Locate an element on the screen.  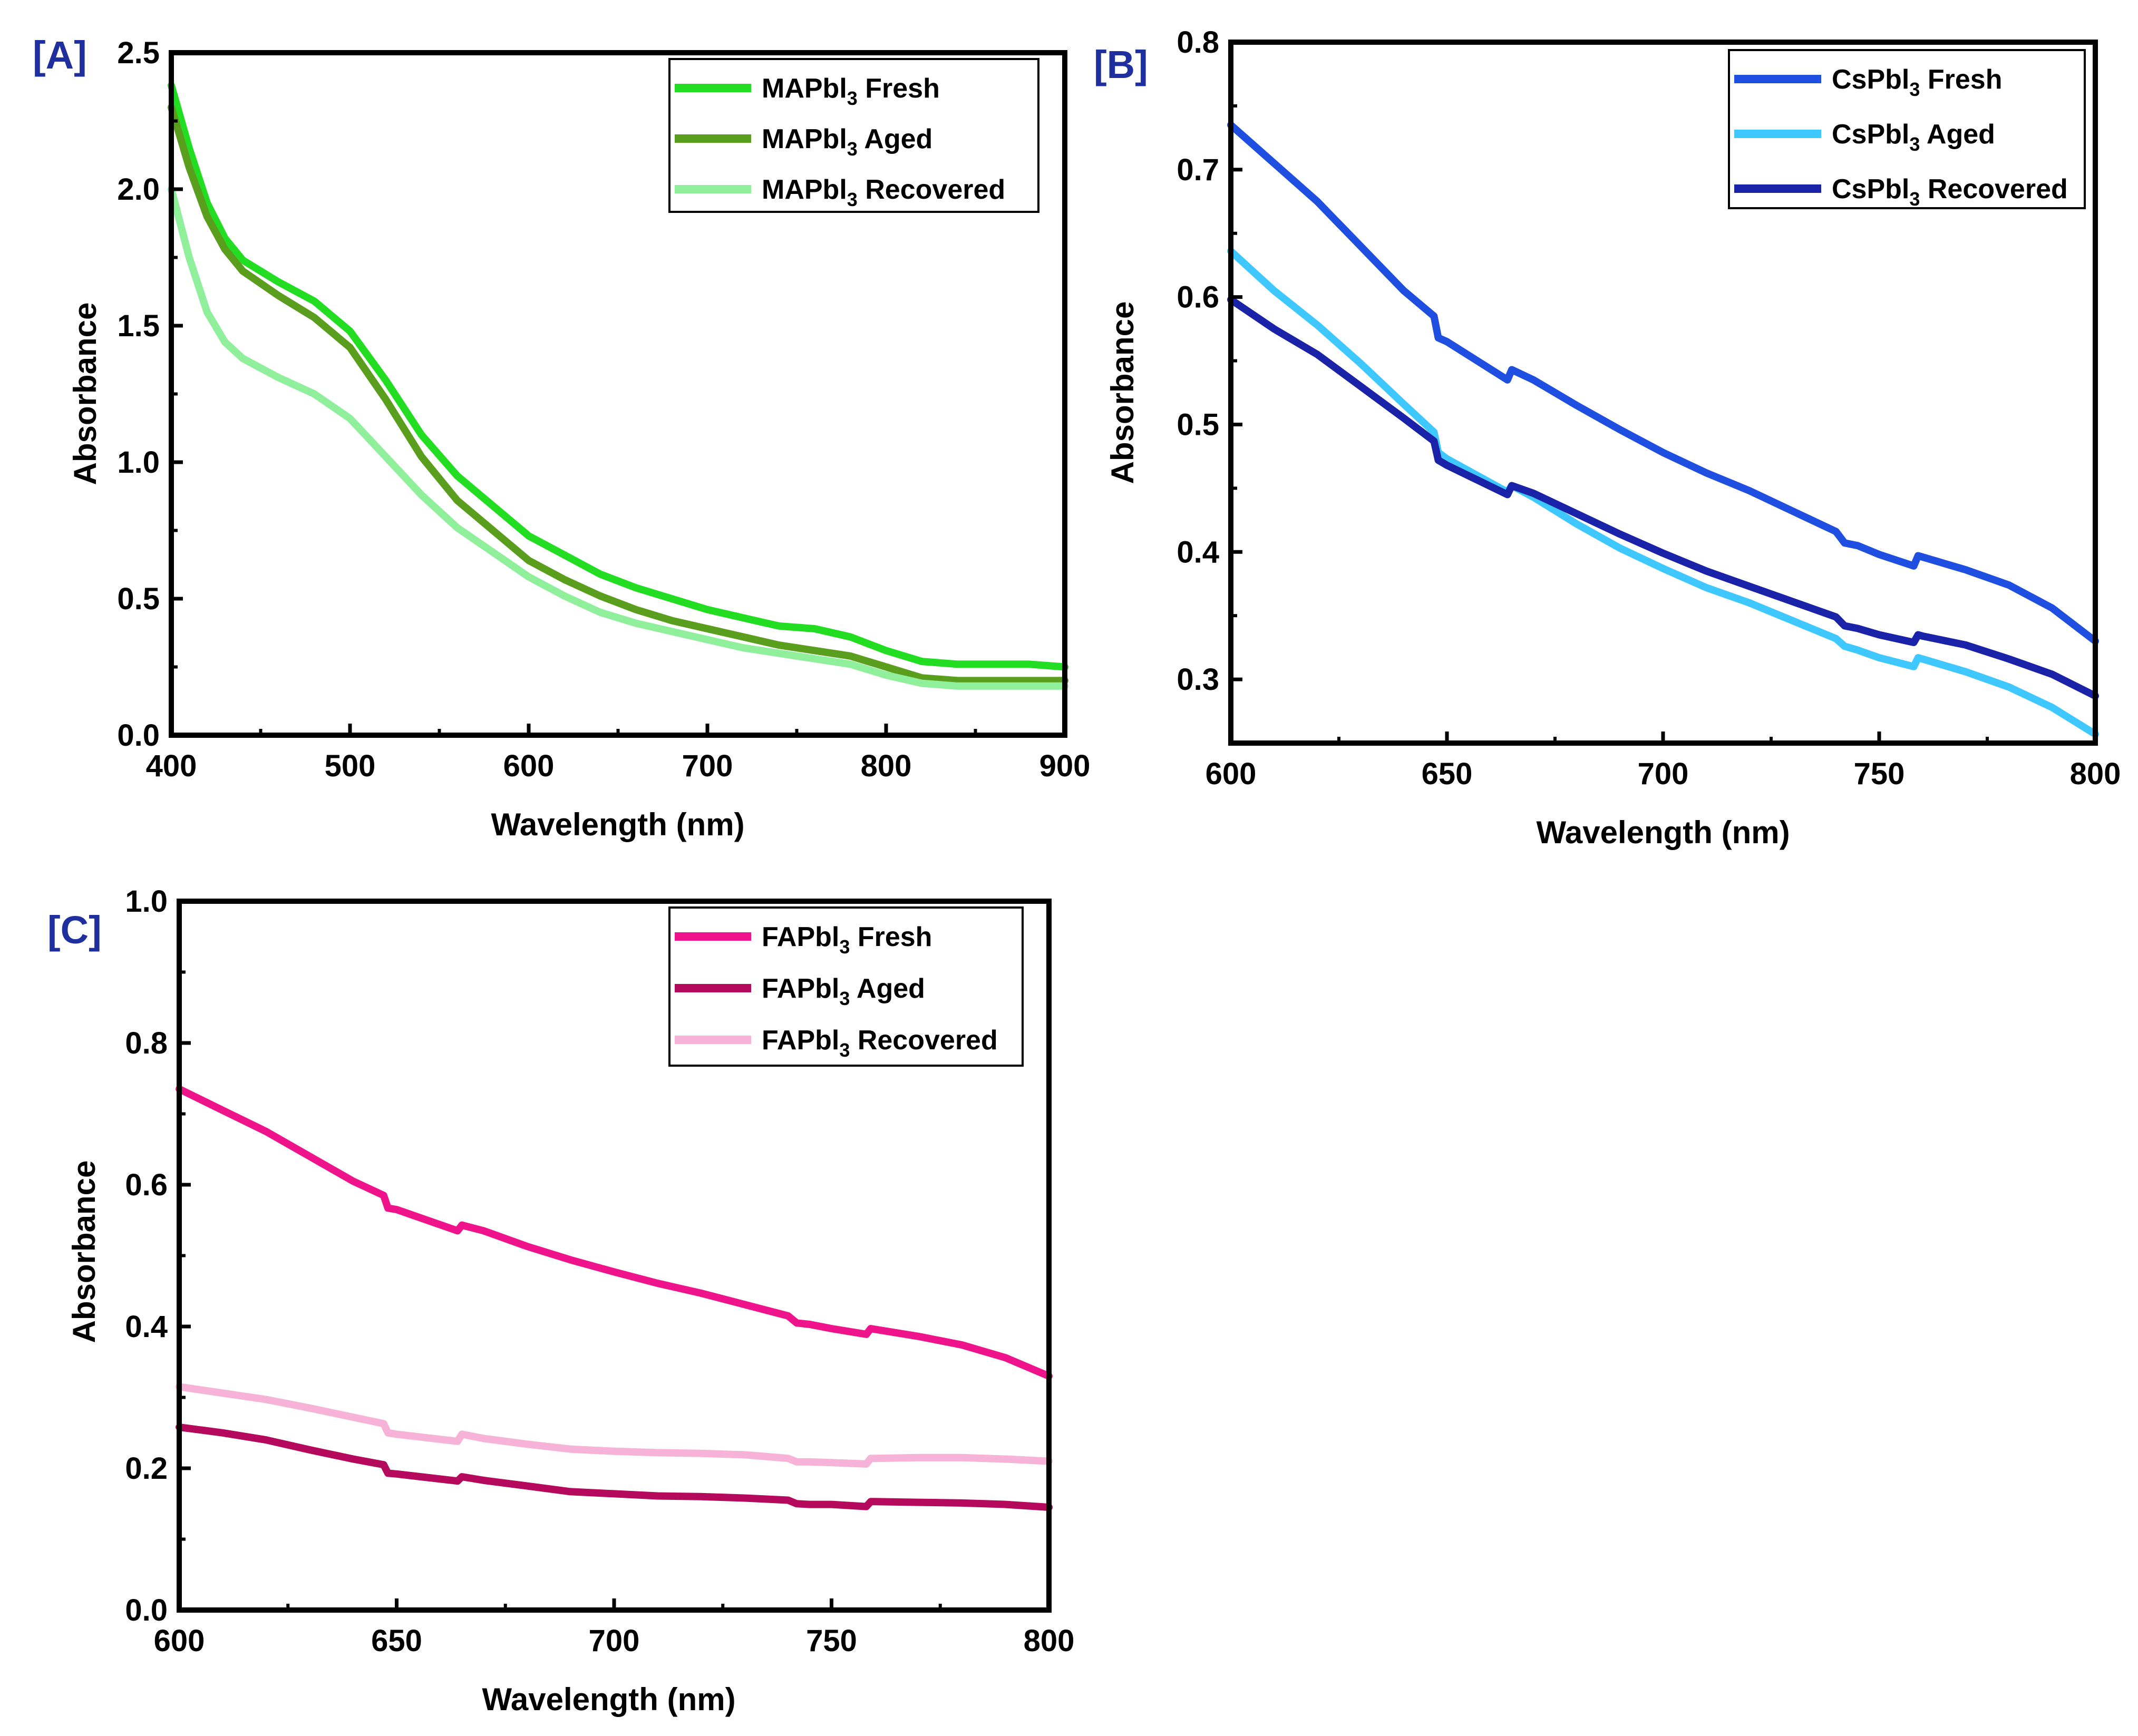
panel-b-x-tick-label: 650 is located at coordinates (1447, 774).